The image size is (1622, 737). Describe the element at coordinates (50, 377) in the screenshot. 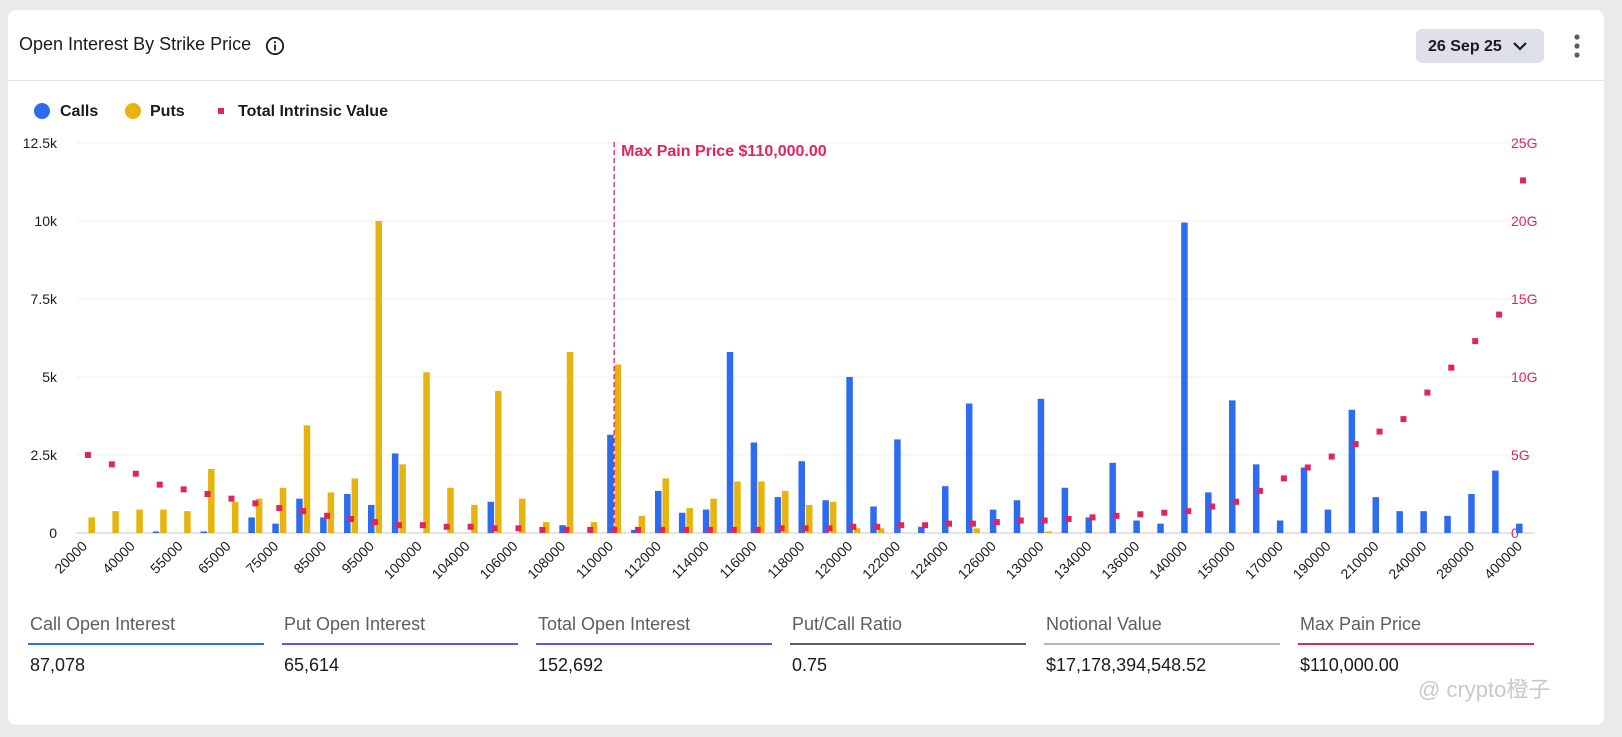

I see `y-left-tick-label: 5k` at that location.